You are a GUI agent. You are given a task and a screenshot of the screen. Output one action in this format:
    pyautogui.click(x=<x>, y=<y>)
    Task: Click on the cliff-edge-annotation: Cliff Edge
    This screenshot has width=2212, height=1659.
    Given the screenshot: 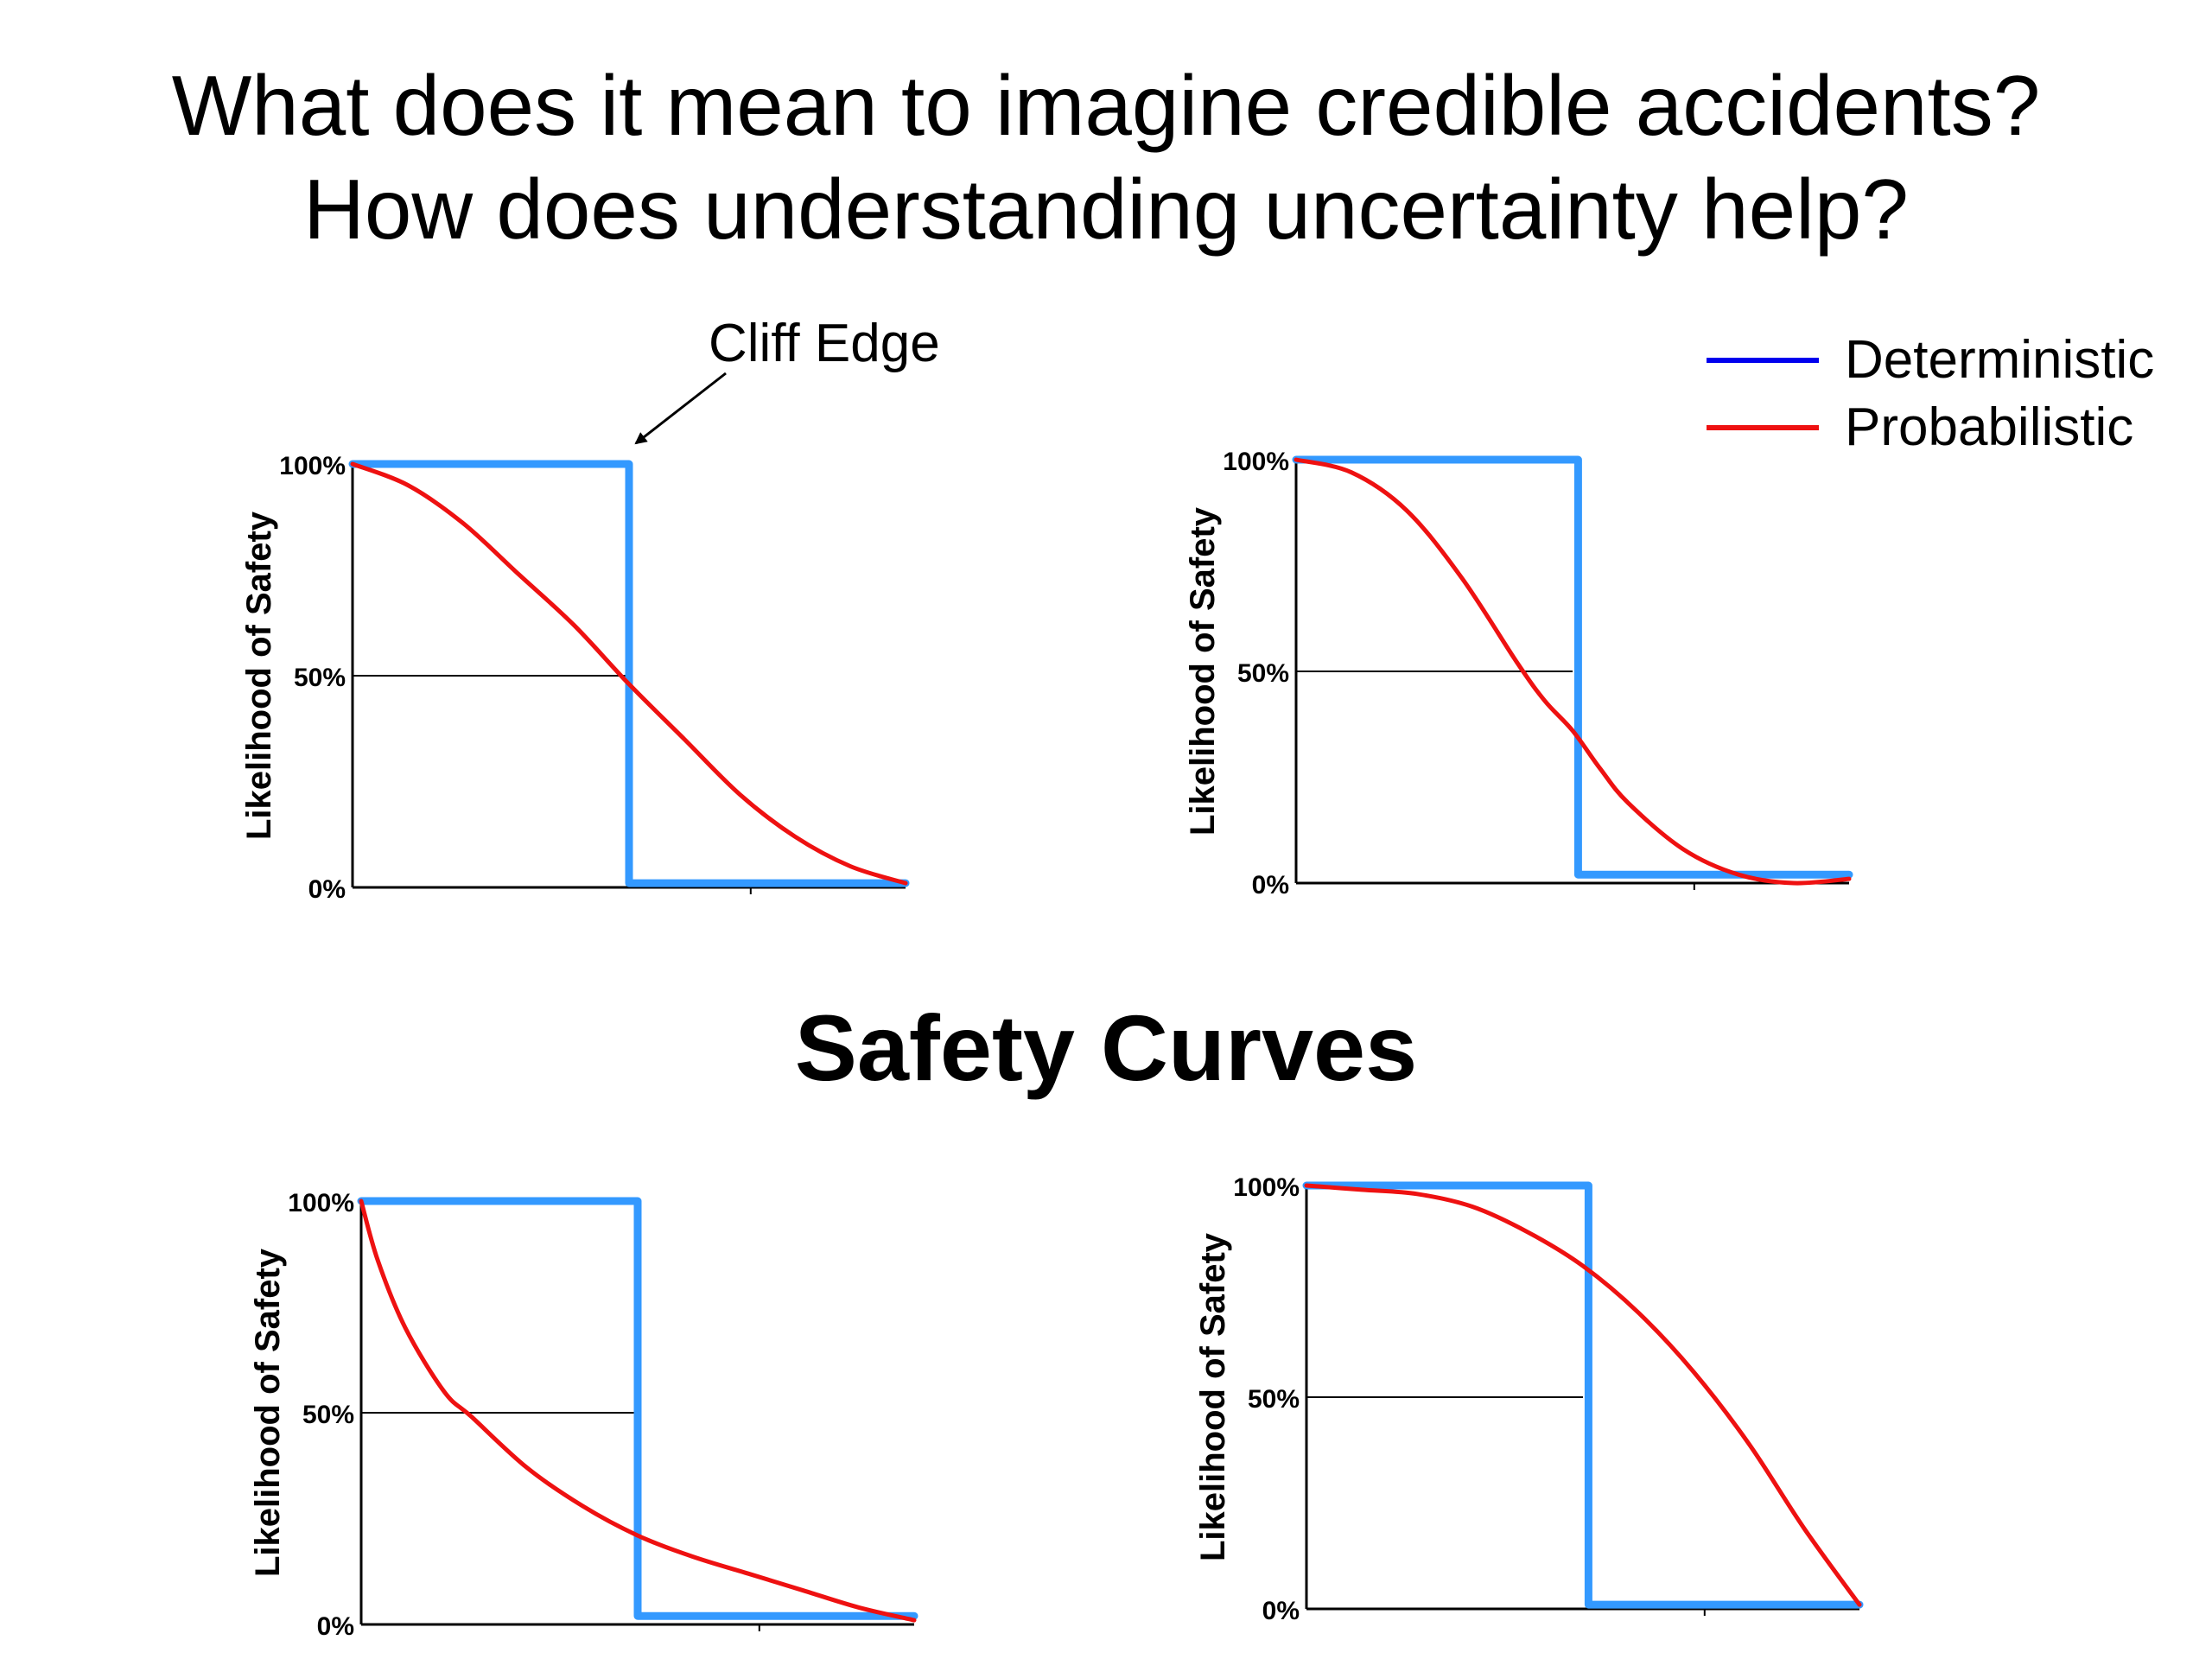 What is the action you would take?
    pyautogui.click(x=824, y=343)
    